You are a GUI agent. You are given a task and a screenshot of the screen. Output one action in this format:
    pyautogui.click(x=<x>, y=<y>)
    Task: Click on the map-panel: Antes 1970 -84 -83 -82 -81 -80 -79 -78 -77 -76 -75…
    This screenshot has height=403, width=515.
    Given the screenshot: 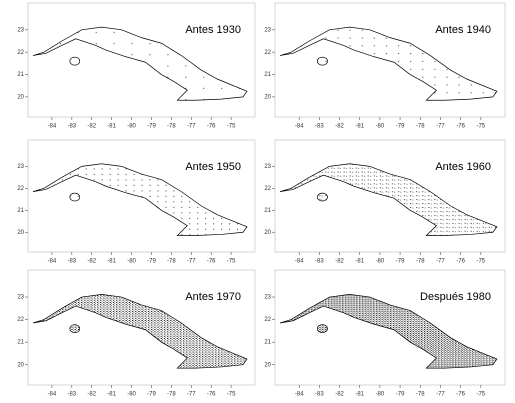 What is the action you would take?
    pyautogui.click(x=136, y=333)
    